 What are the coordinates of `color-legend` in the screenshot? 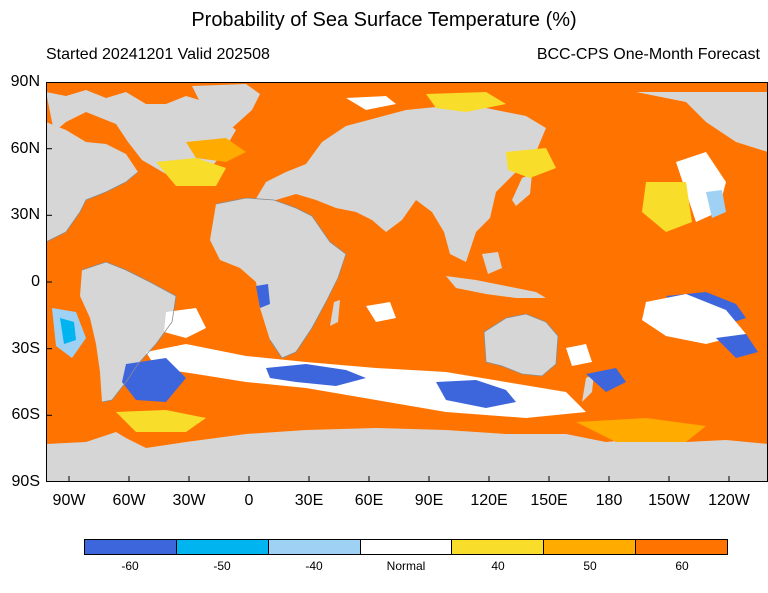 It's located at (406, 547).